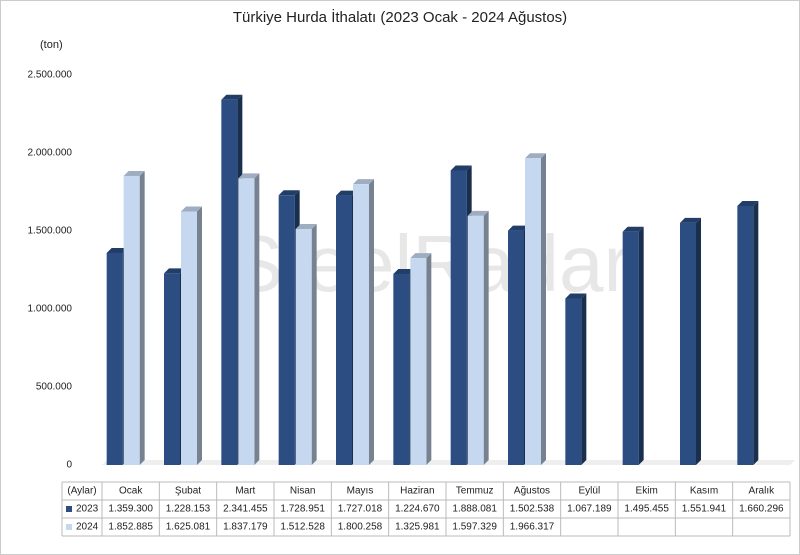 The height and width of the screenshot is (555, 800). I want to click on legend-entry: 2024, so click(87, 527).